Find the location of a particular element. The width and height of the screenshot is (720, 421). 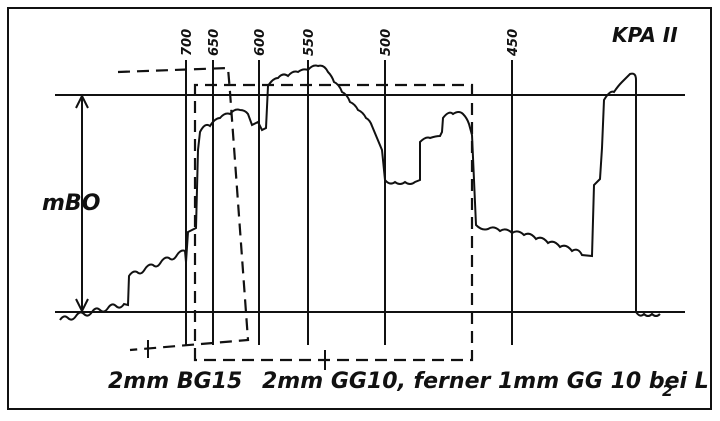

wavelength-label: 450 is located at coordinates (513, 43).